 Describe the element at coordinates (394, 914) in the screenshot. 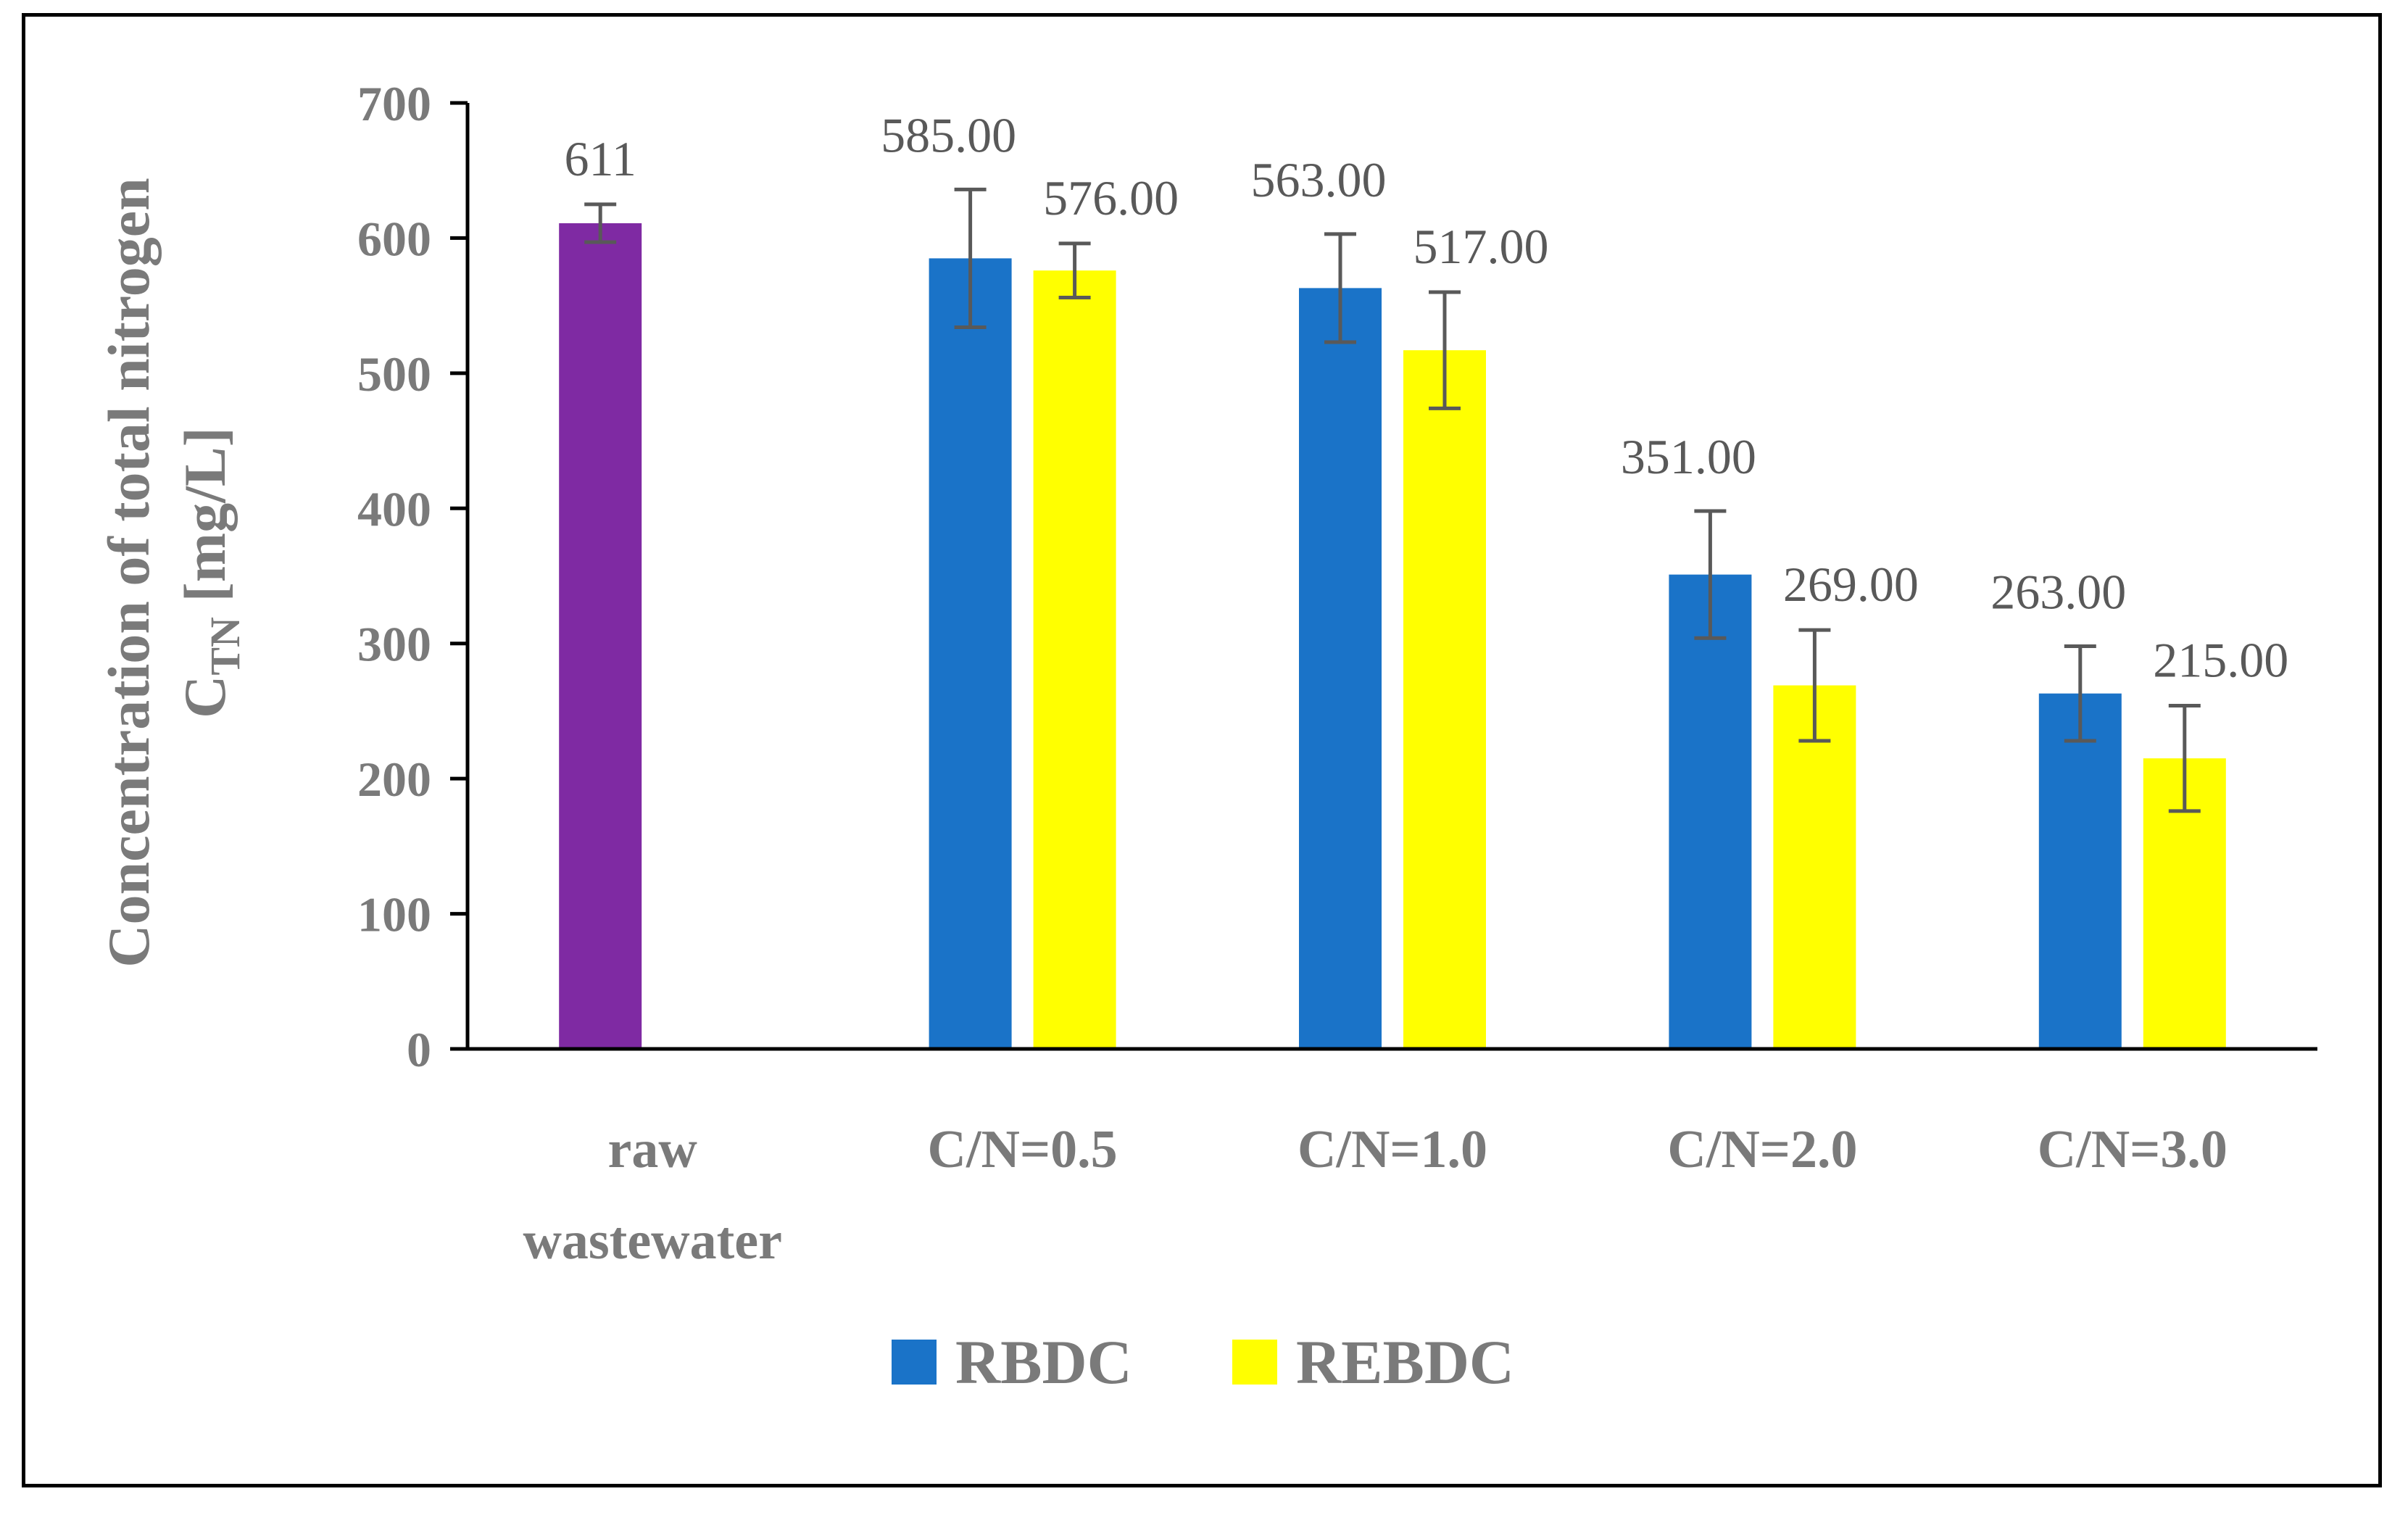

I see `y-tick-label: 100` at that location.